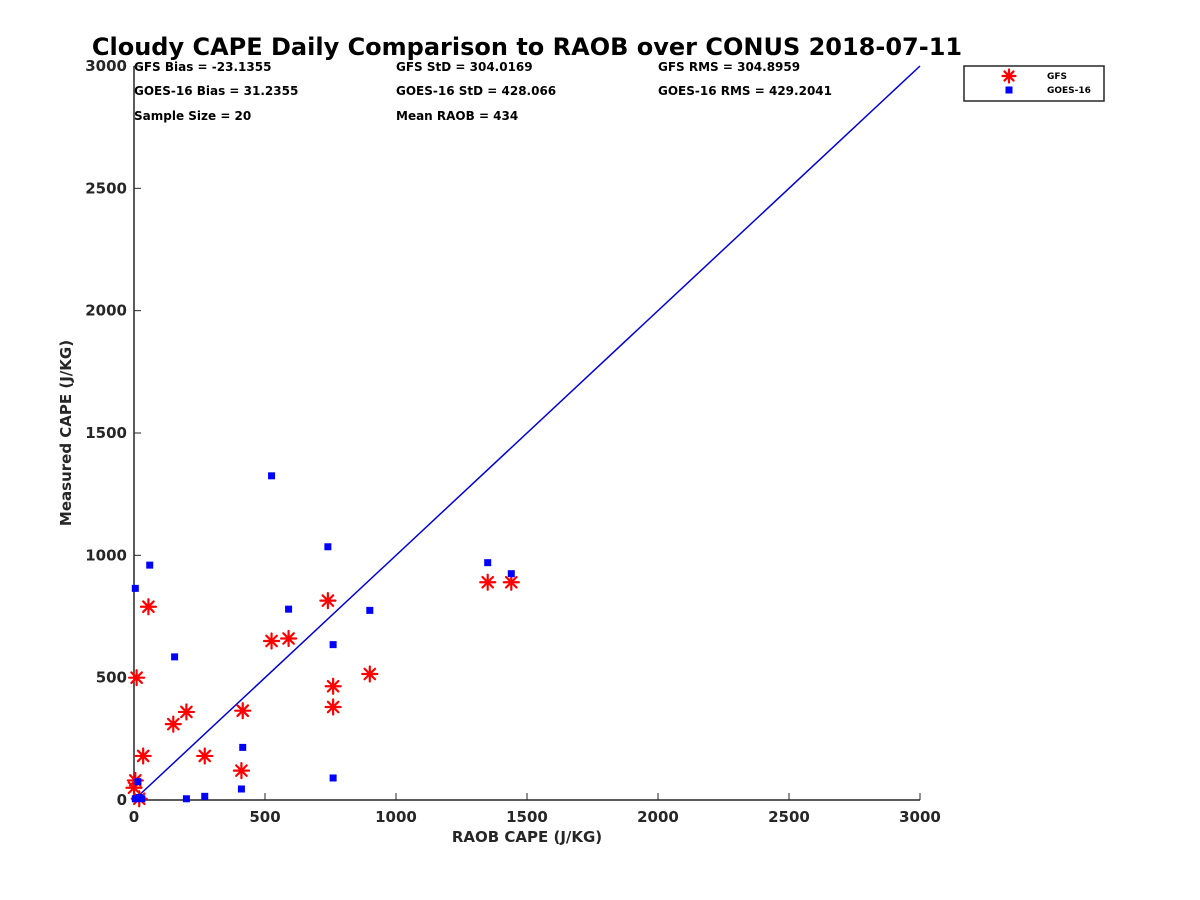 The width and height of the screenshot is (1200, 900). Describe the element at coordinates (322, 690) in the screenshot. I see `series-gfs` at that location.